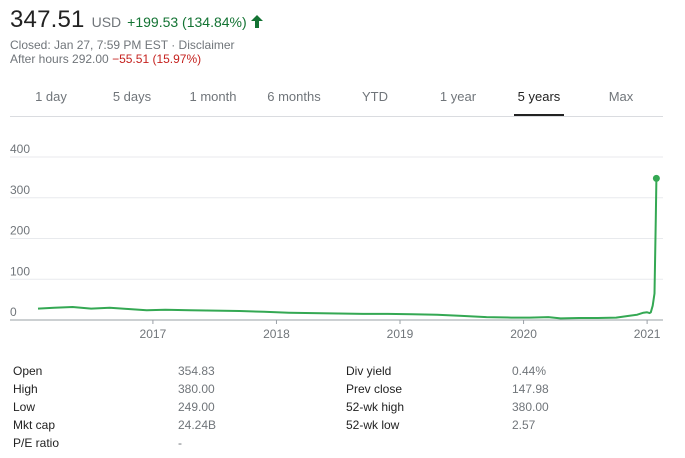  I want to click on after-hours-info: After hours 292.00 −55.51 (15.97%), so click(105, 59).